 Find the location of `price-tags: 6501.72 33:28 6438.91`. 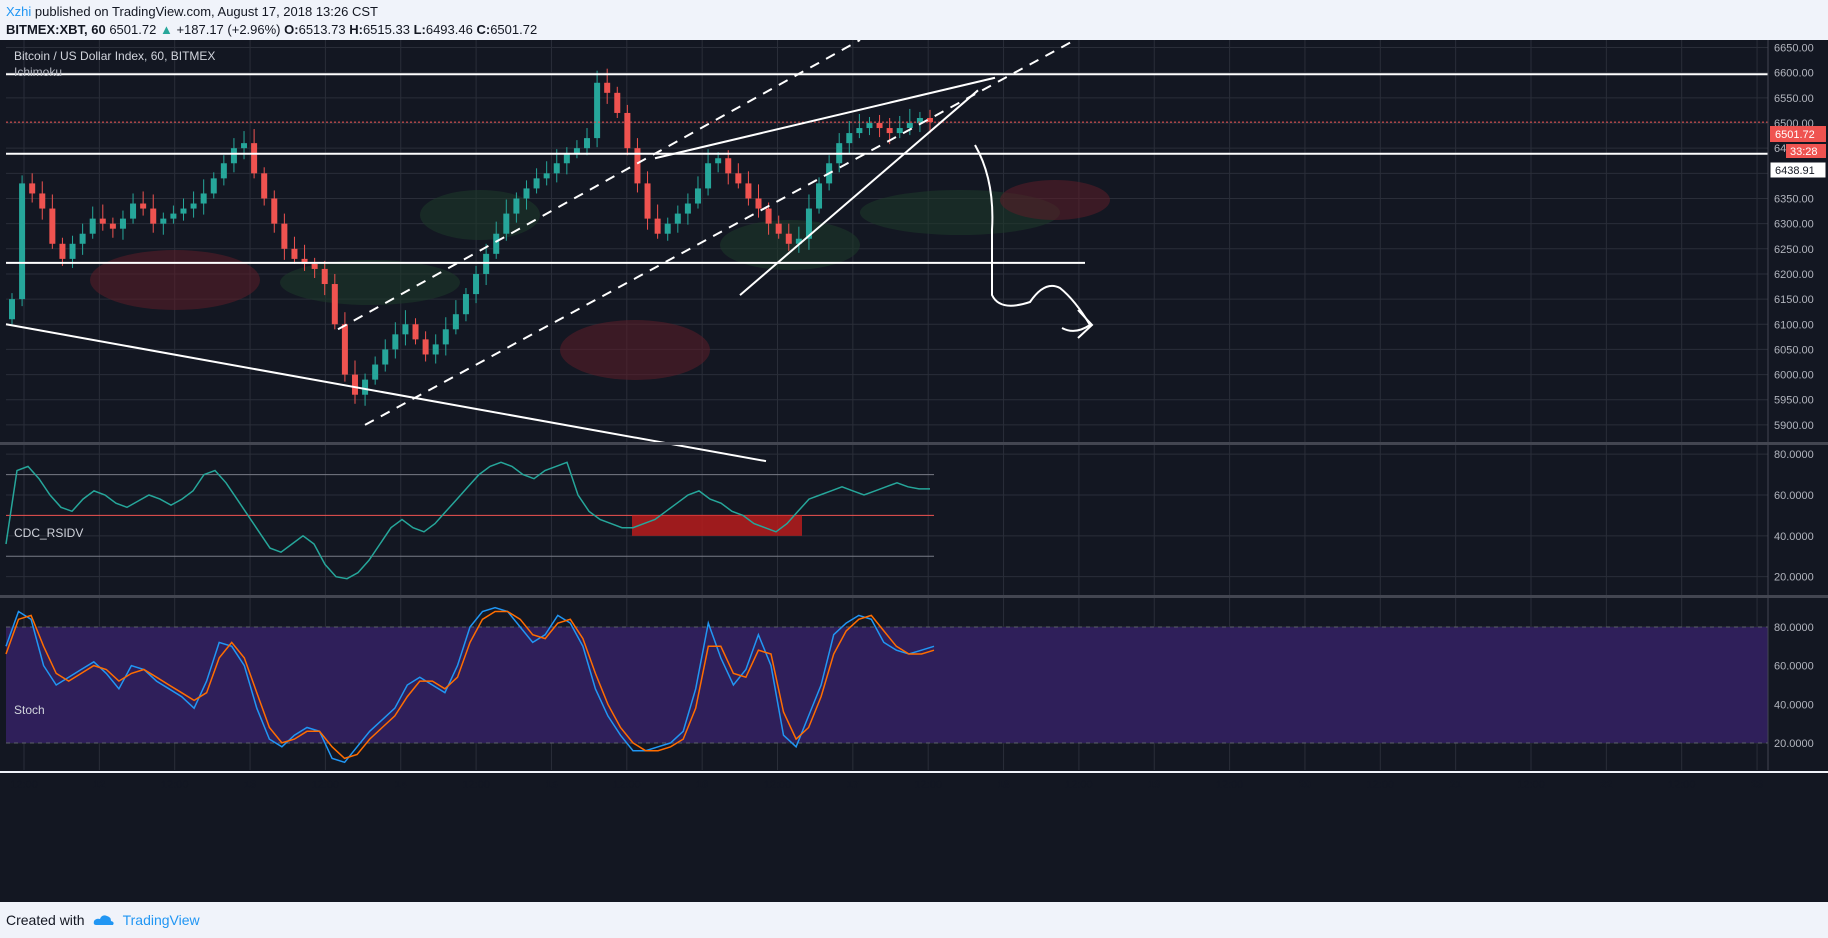

price-tags: 6501.72 33:28 6438.91 is located at coordinates (1798, 152).